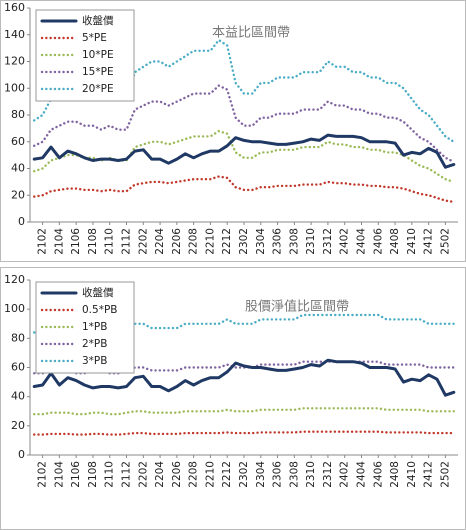 This screenshot has height=530, width=466. Describe the element at coordinates (98, 89) in the screenshot. I see `legend-label: 20*PE` at that location.